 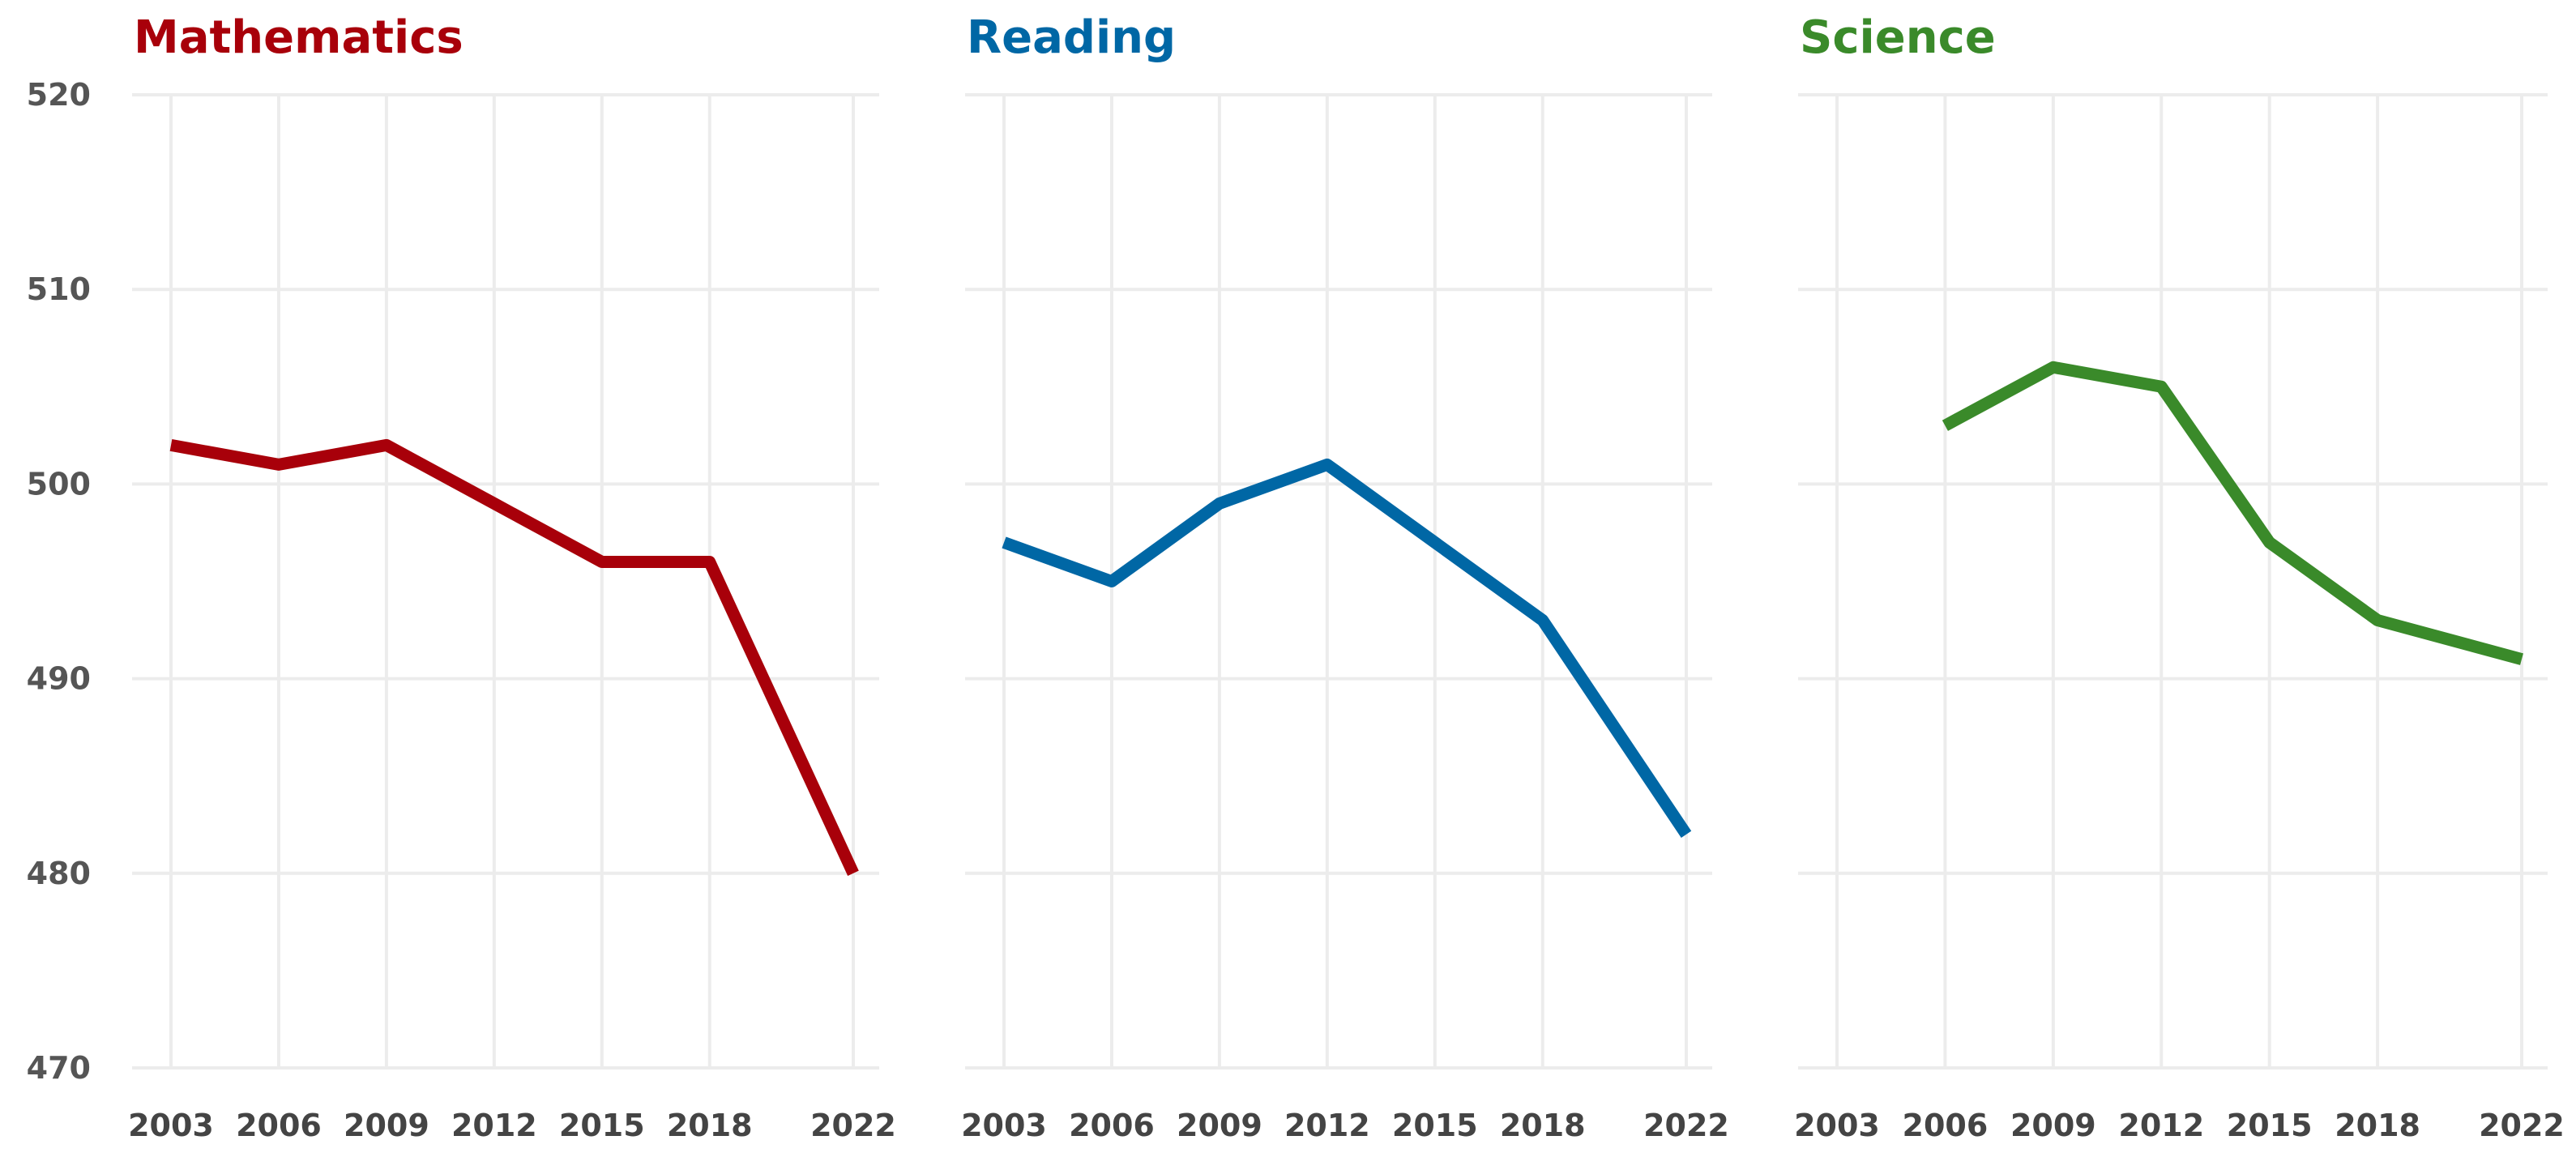 What do you see at coordinates (59, 95) in the screenshot?
I see `y-tick-label: 520` at bounding box center [59, 95].